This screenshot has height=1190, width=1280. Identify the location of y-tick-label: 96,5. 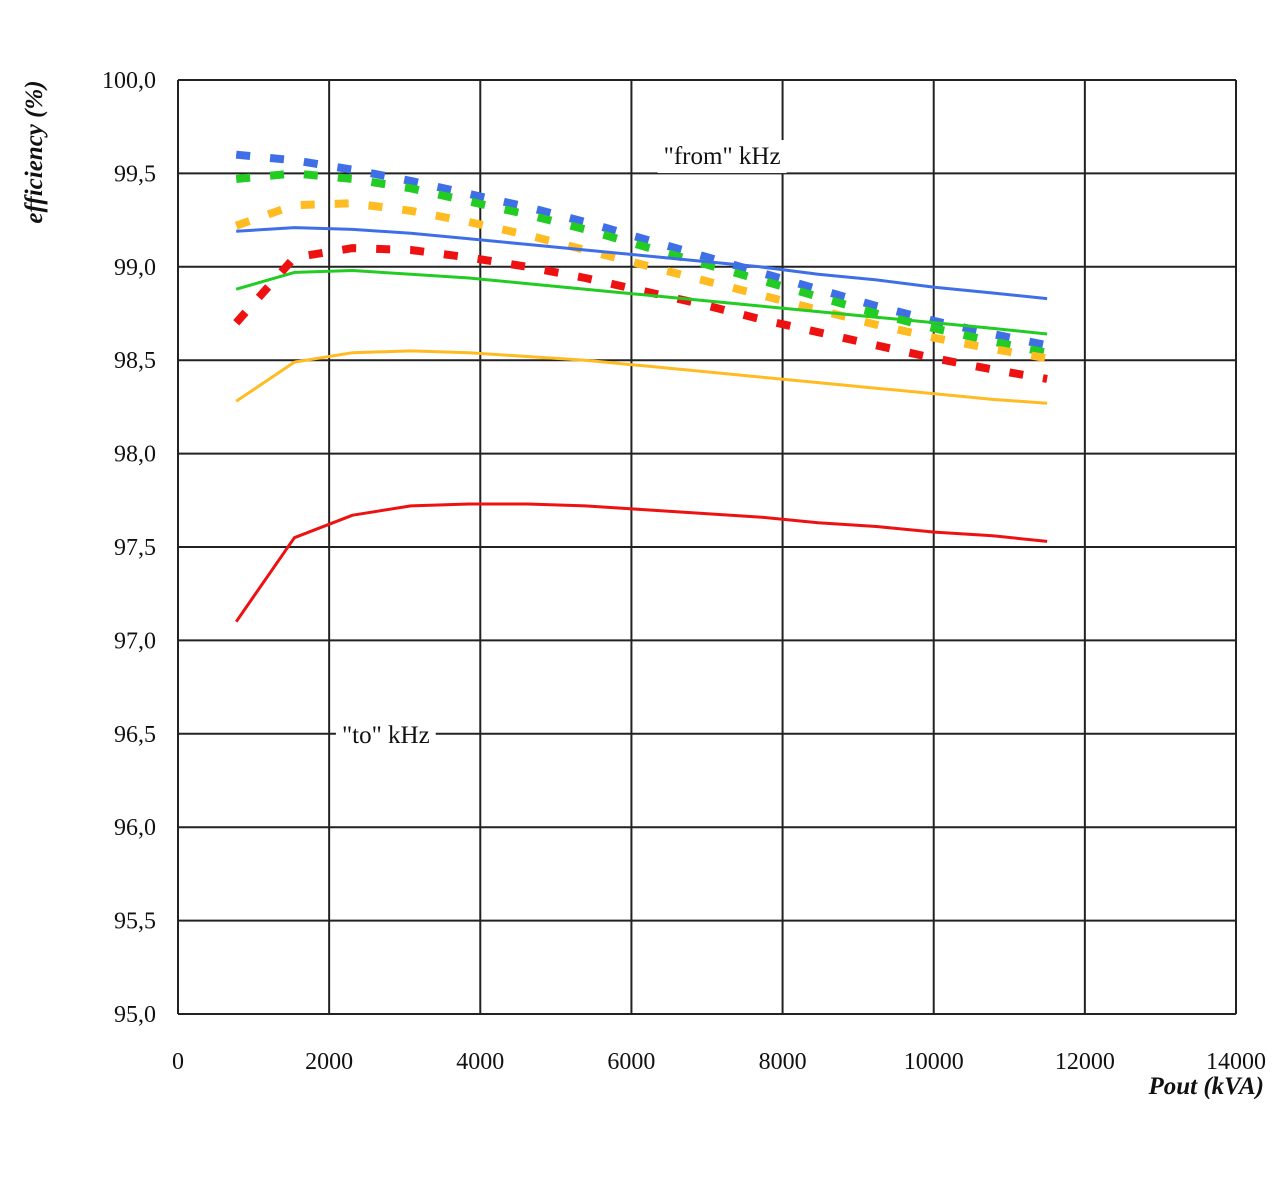
(135, 735).